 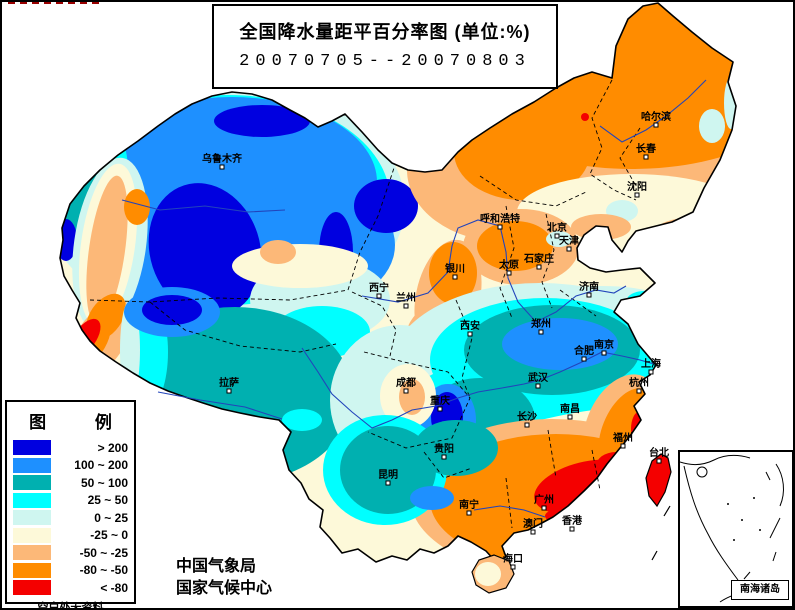 I want to click on title-box: 全国降水量距平百分率图 (单位:%) 20070705--20070803, so click(x=385, y=46).